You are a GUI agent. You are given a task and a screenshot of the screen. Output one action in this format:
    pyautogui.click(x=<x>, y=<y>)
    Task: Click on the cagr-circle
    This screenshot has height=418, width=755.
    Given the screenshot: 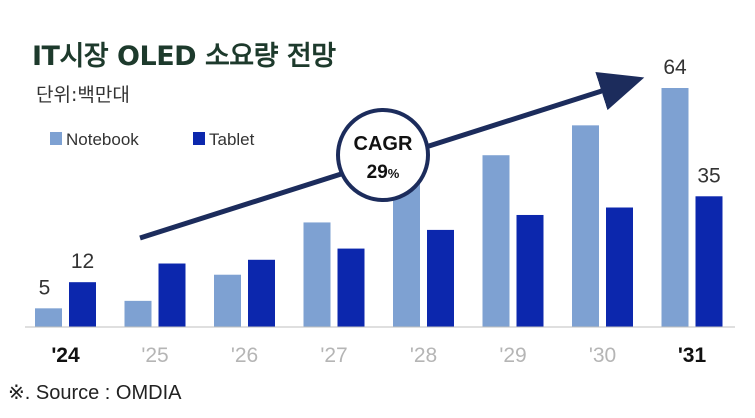 What is the action you would take?
    pyautogui.click(x=383, y=155)
    